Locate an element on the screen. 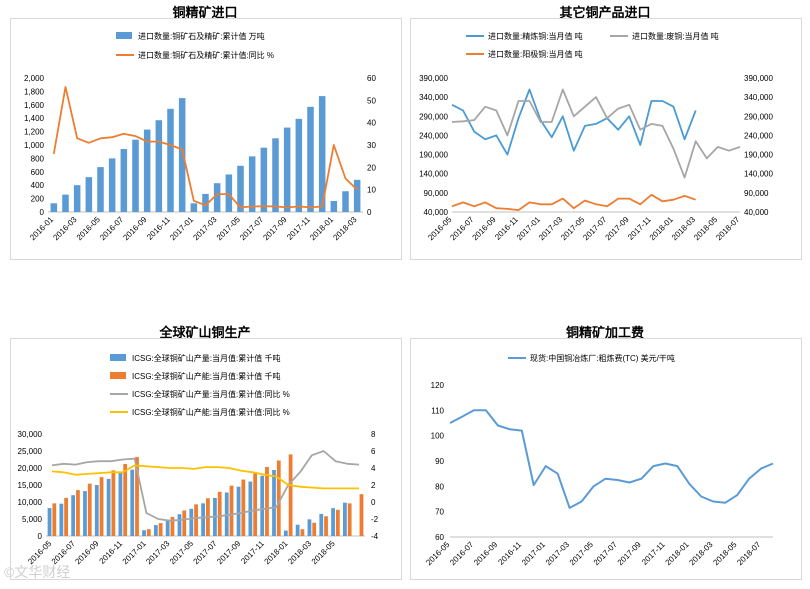 The width and height of the screenshot is (810, 589). chart3-xtick-7: 2017-07 is located at coordinates (206, 553).